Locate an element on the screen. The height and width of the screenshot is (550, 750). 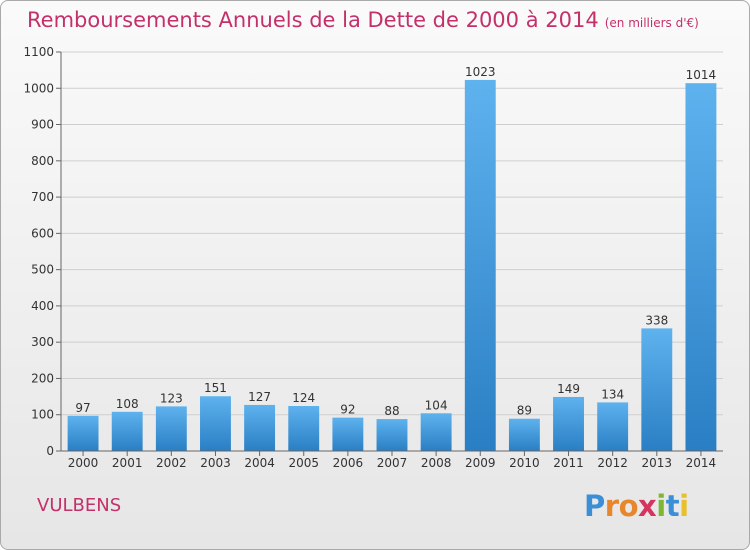
logo-letter: P is located at coordinates (594, 506).